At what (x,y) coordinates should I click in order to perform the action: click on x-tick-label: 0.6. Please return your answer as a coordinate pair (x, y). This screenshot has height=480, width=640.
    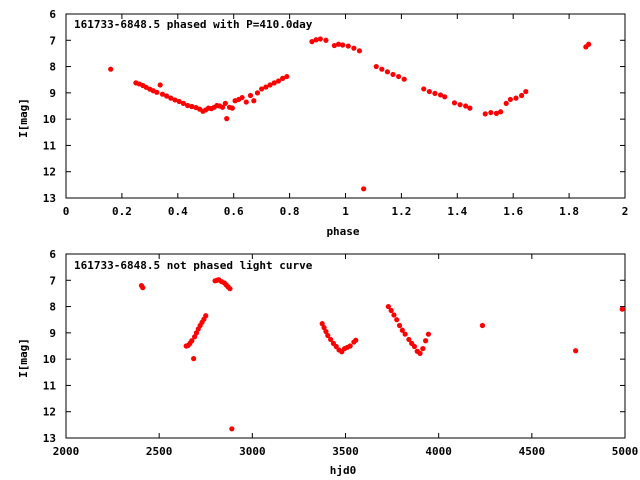
    Looking at the image, I should click on (234, 211).